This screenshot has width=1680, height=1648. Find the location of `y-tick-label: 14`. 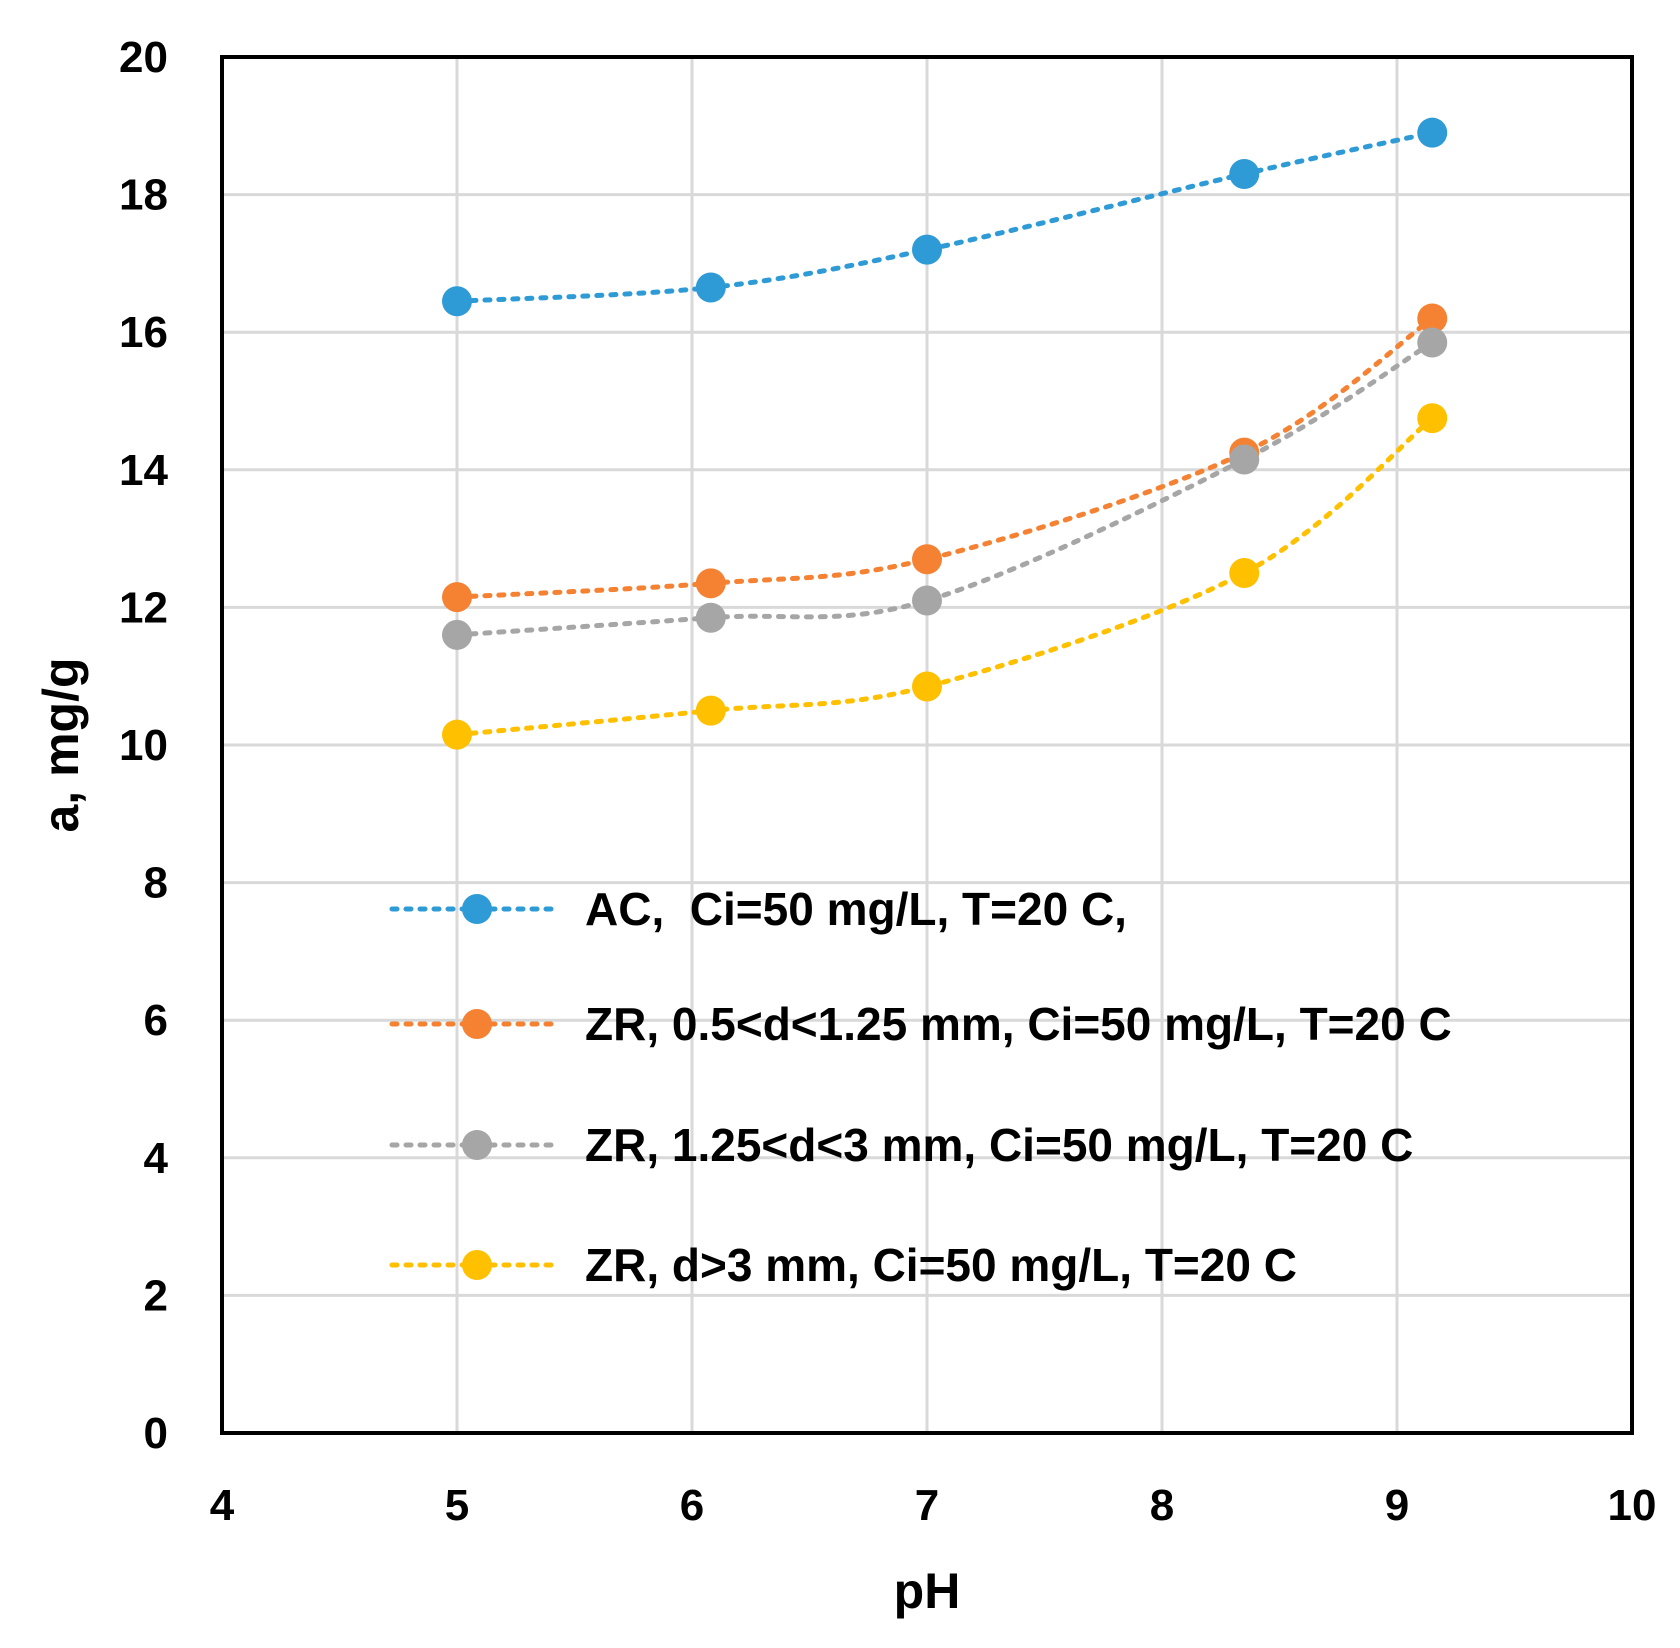

y-tick-label: 14 is located at coordinates (143, 470).